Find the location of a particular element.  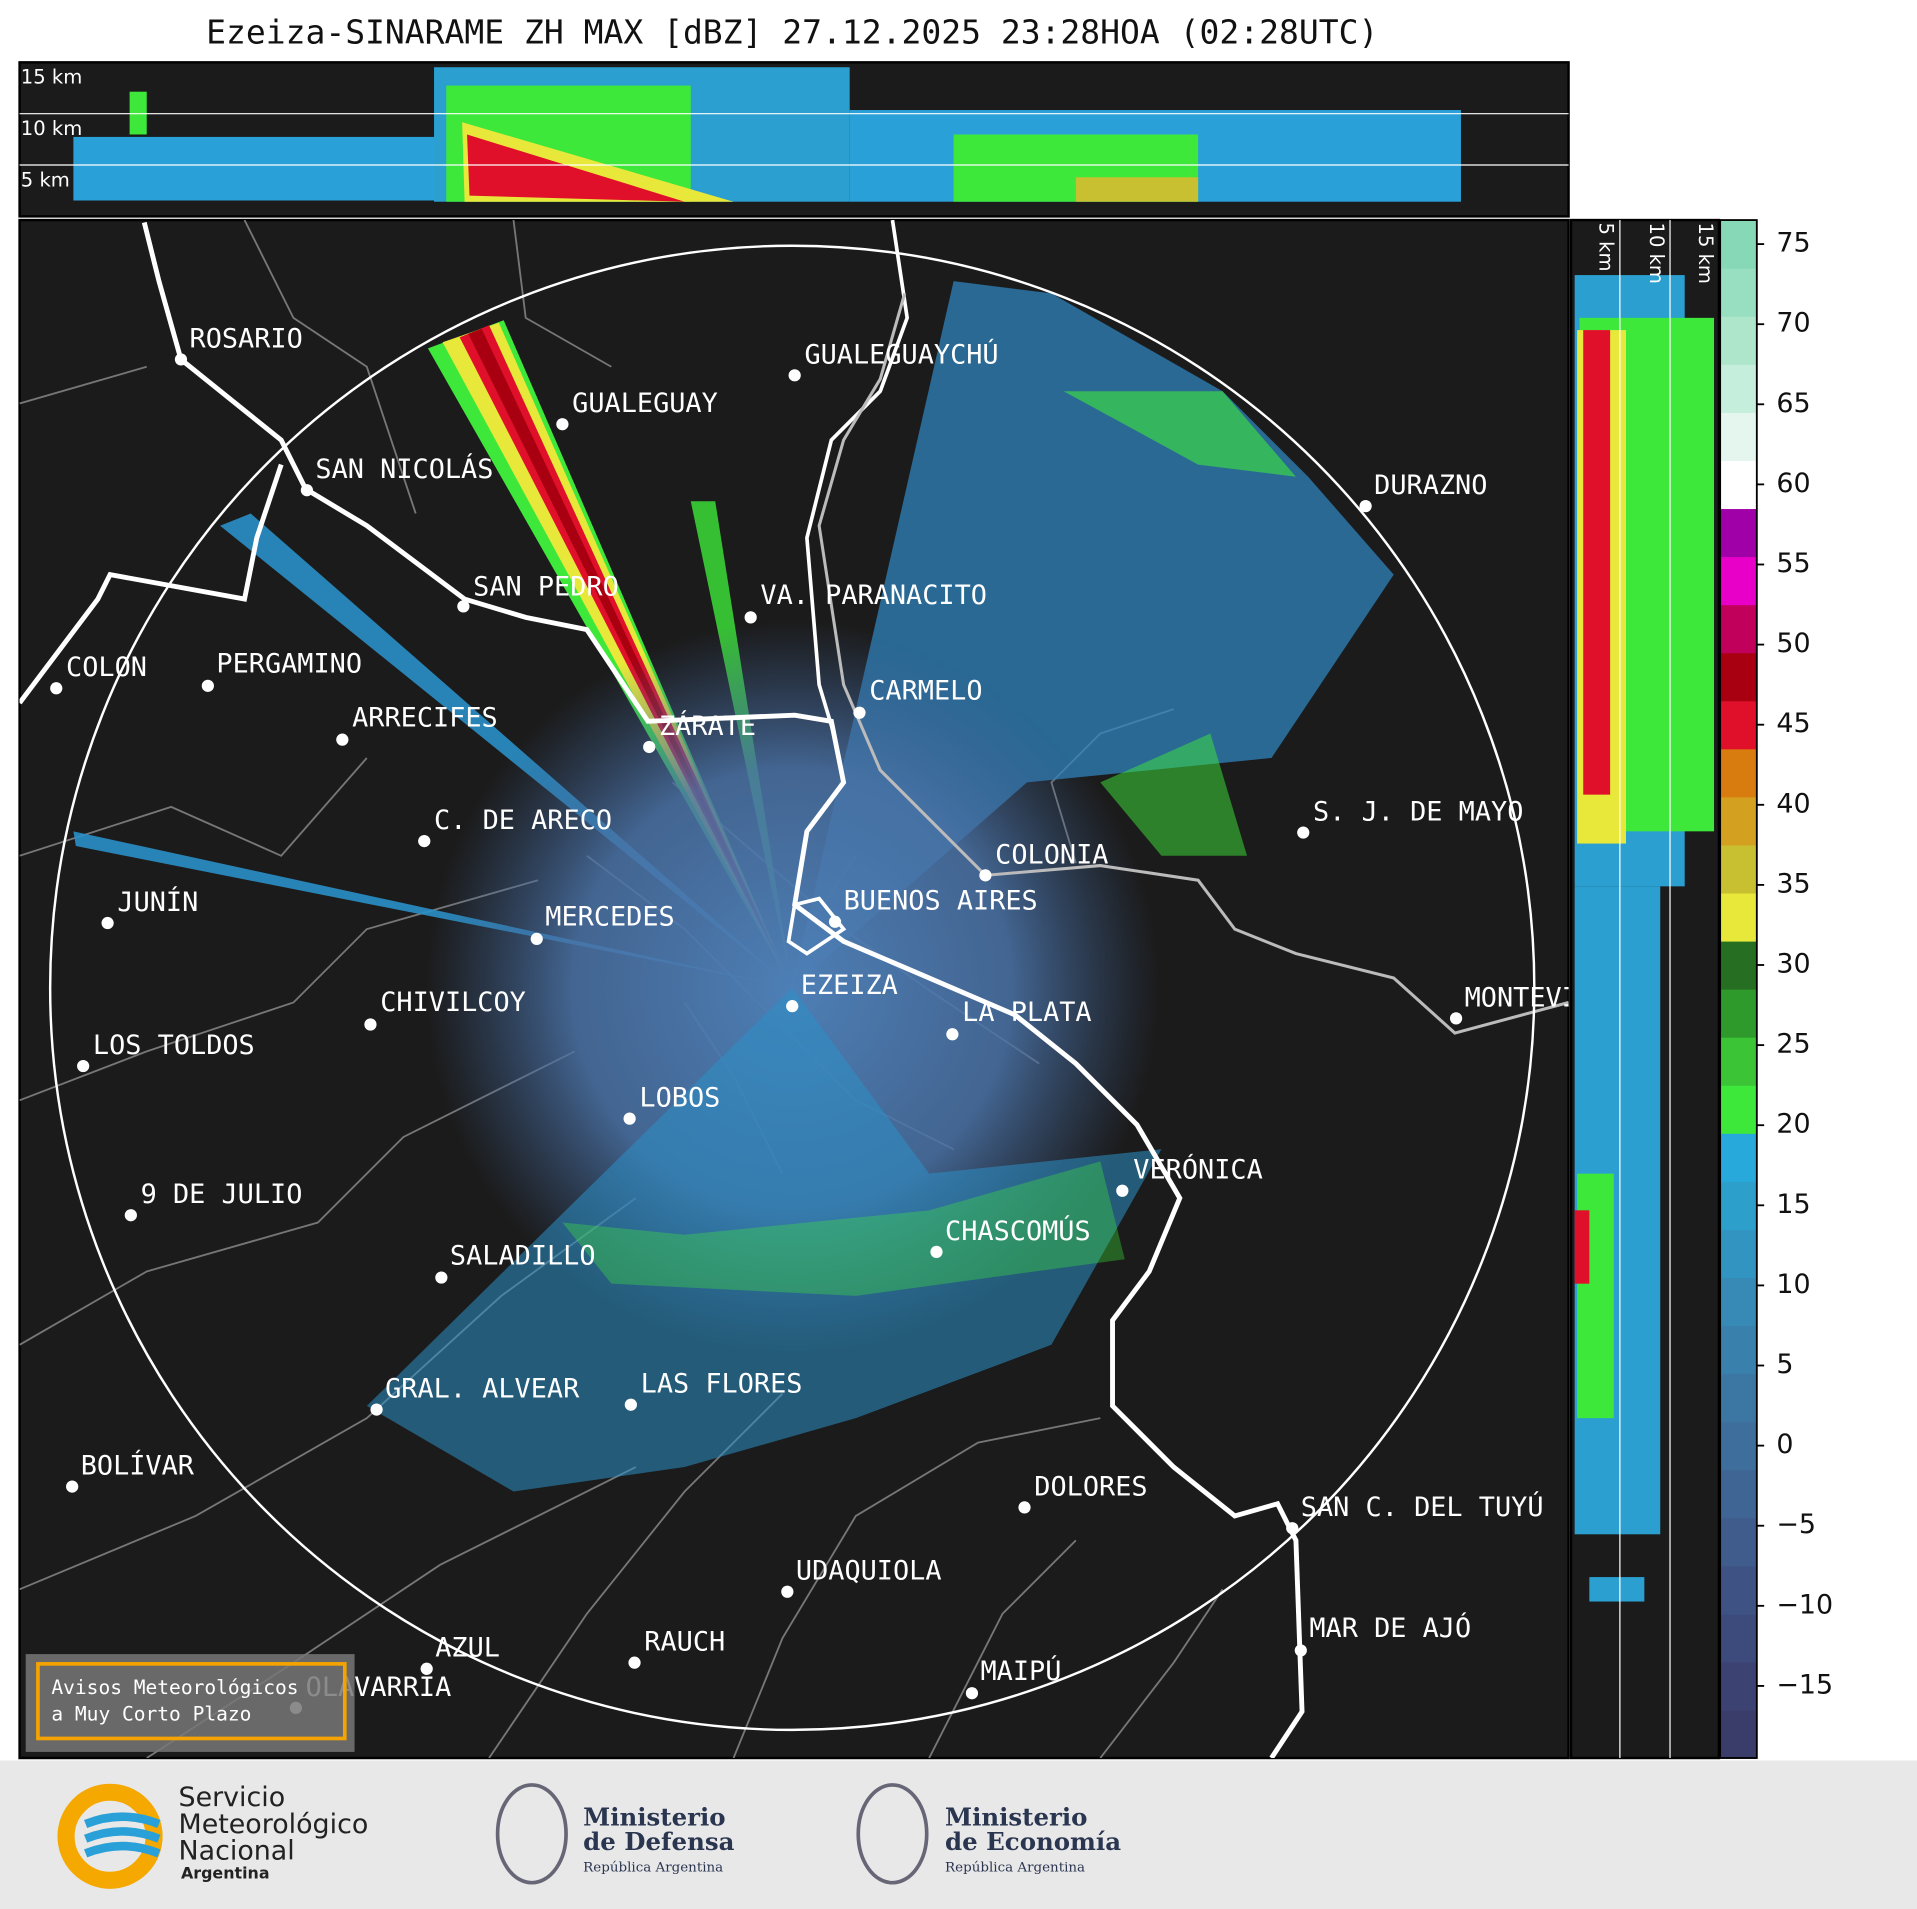

colorbar-tick-label: 45 is located at coordinates (1793, 723).